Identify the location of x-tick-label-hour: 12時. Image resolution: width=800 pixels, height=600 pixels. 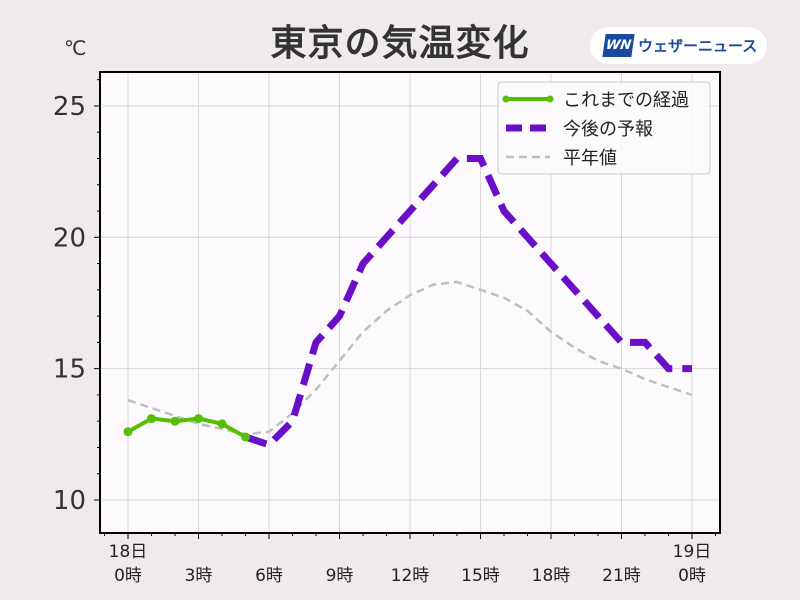
(410, 576).